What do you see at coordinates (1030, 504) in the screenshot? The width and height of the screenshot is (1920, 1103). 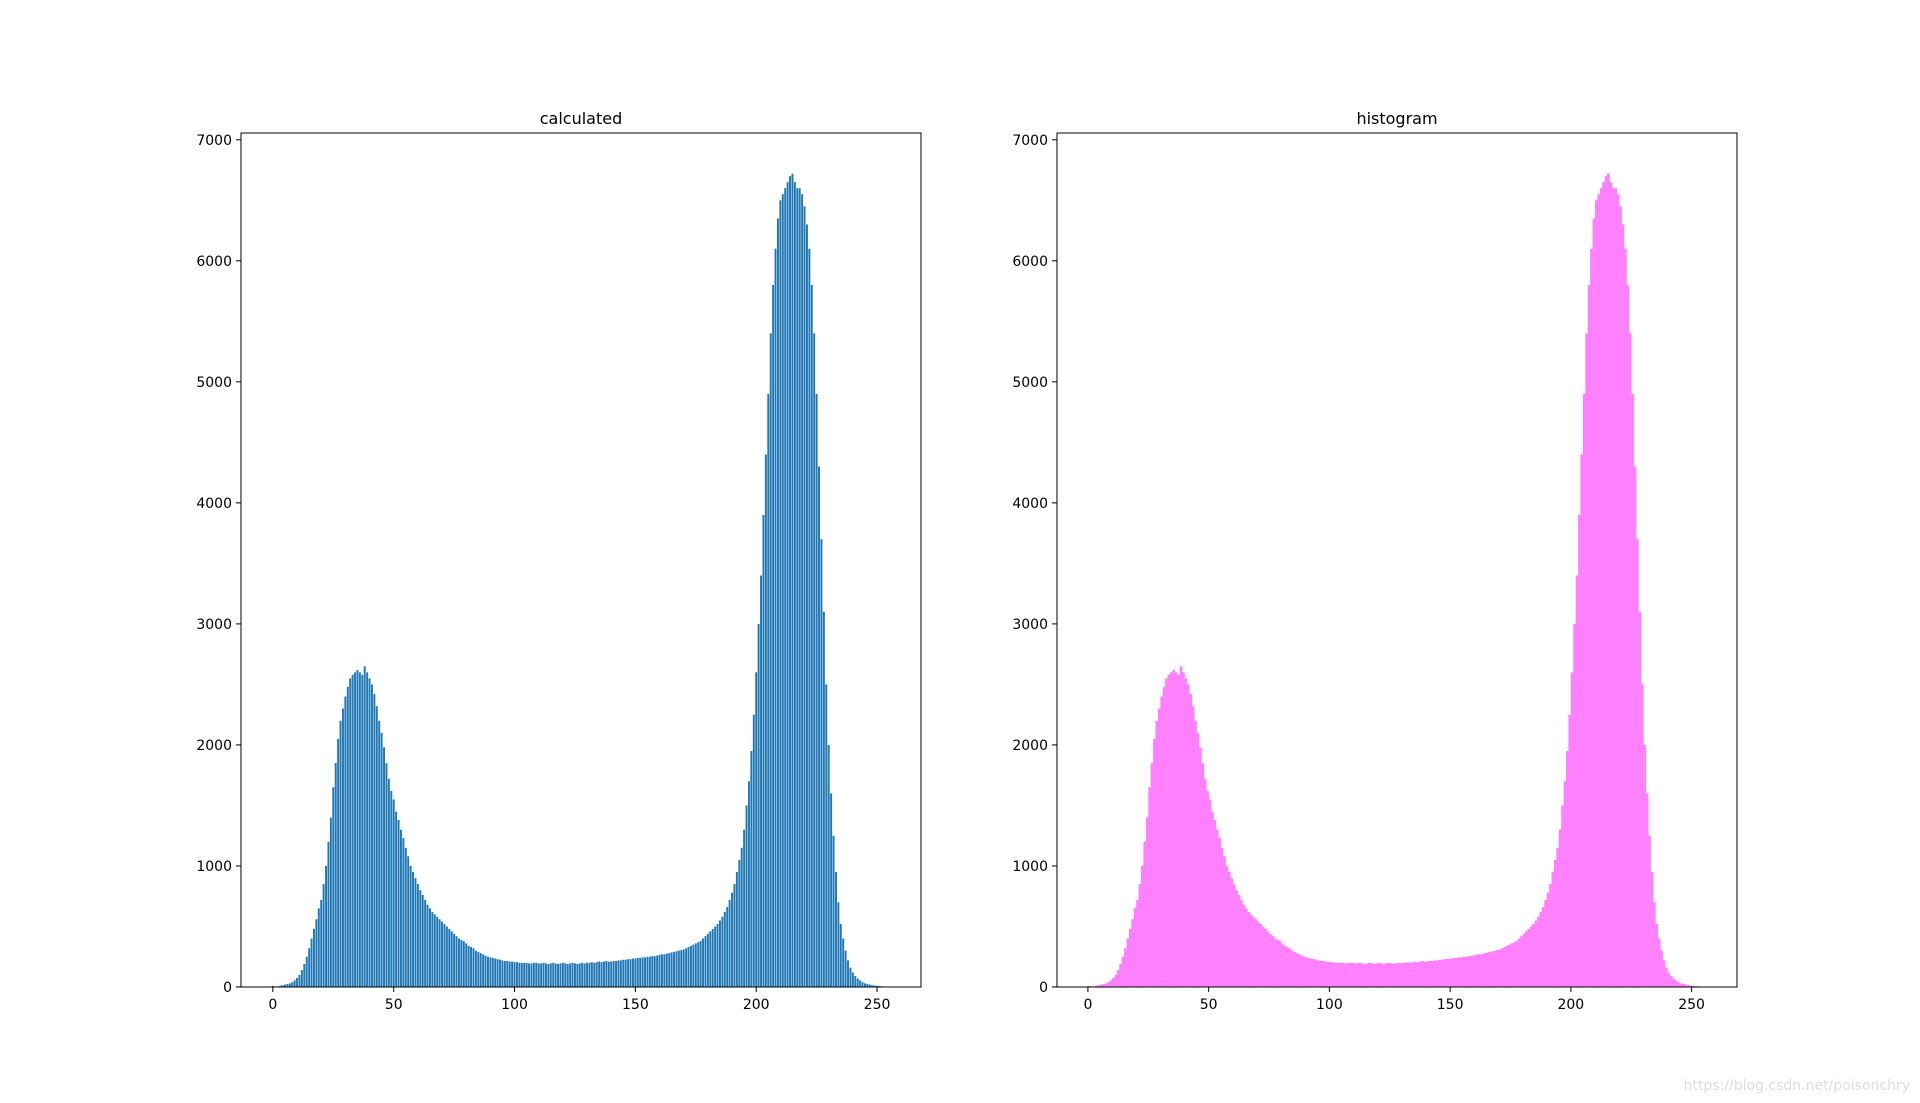 I see `y-tick-label: 4000` at bounding box center [1030, 504].